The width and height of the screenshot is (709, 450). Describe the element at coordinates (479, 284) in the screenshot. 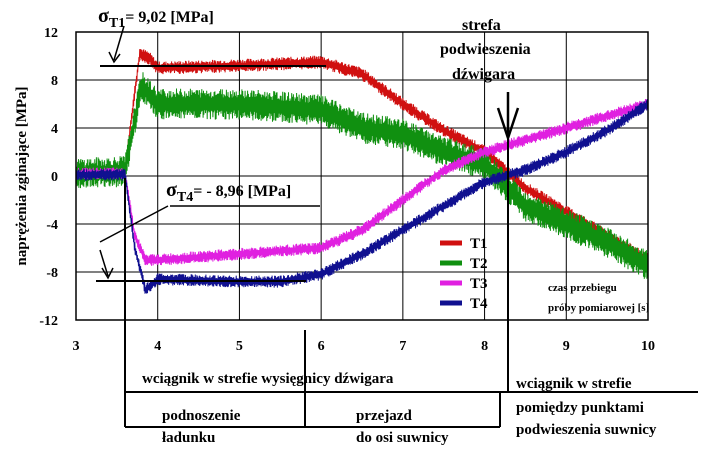

I see `legend-label-t3: T3` at that location.